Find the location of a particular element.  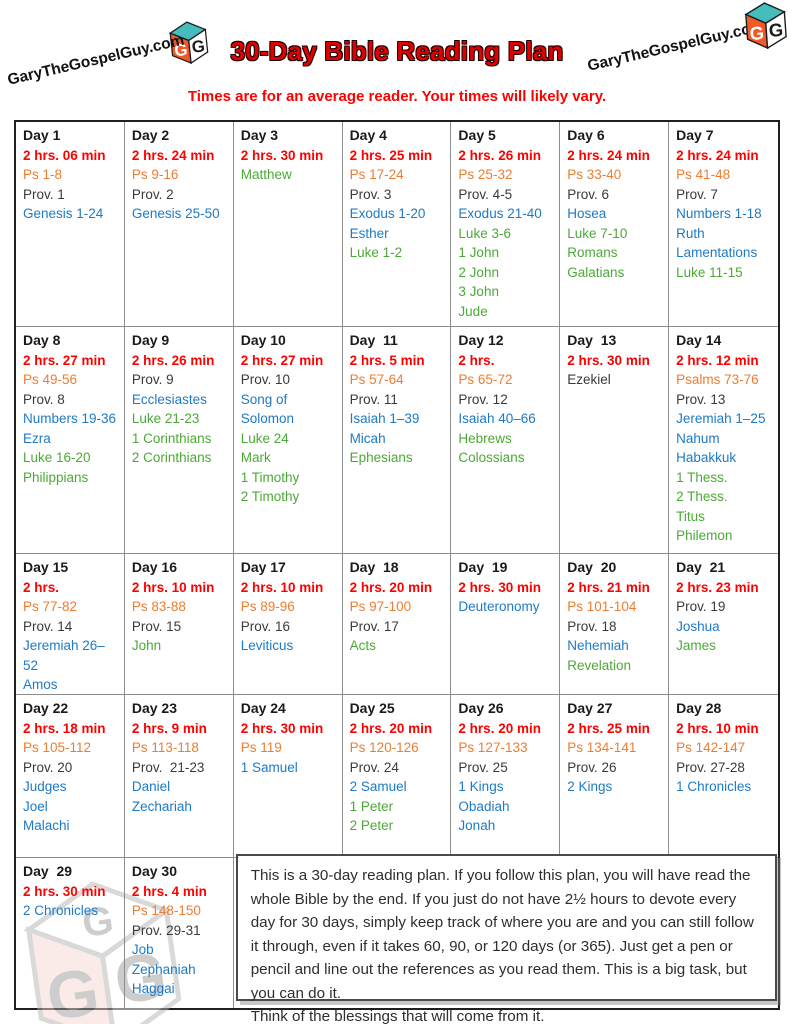

reading-reference: Obadiah is located at coordinates (484, 806).